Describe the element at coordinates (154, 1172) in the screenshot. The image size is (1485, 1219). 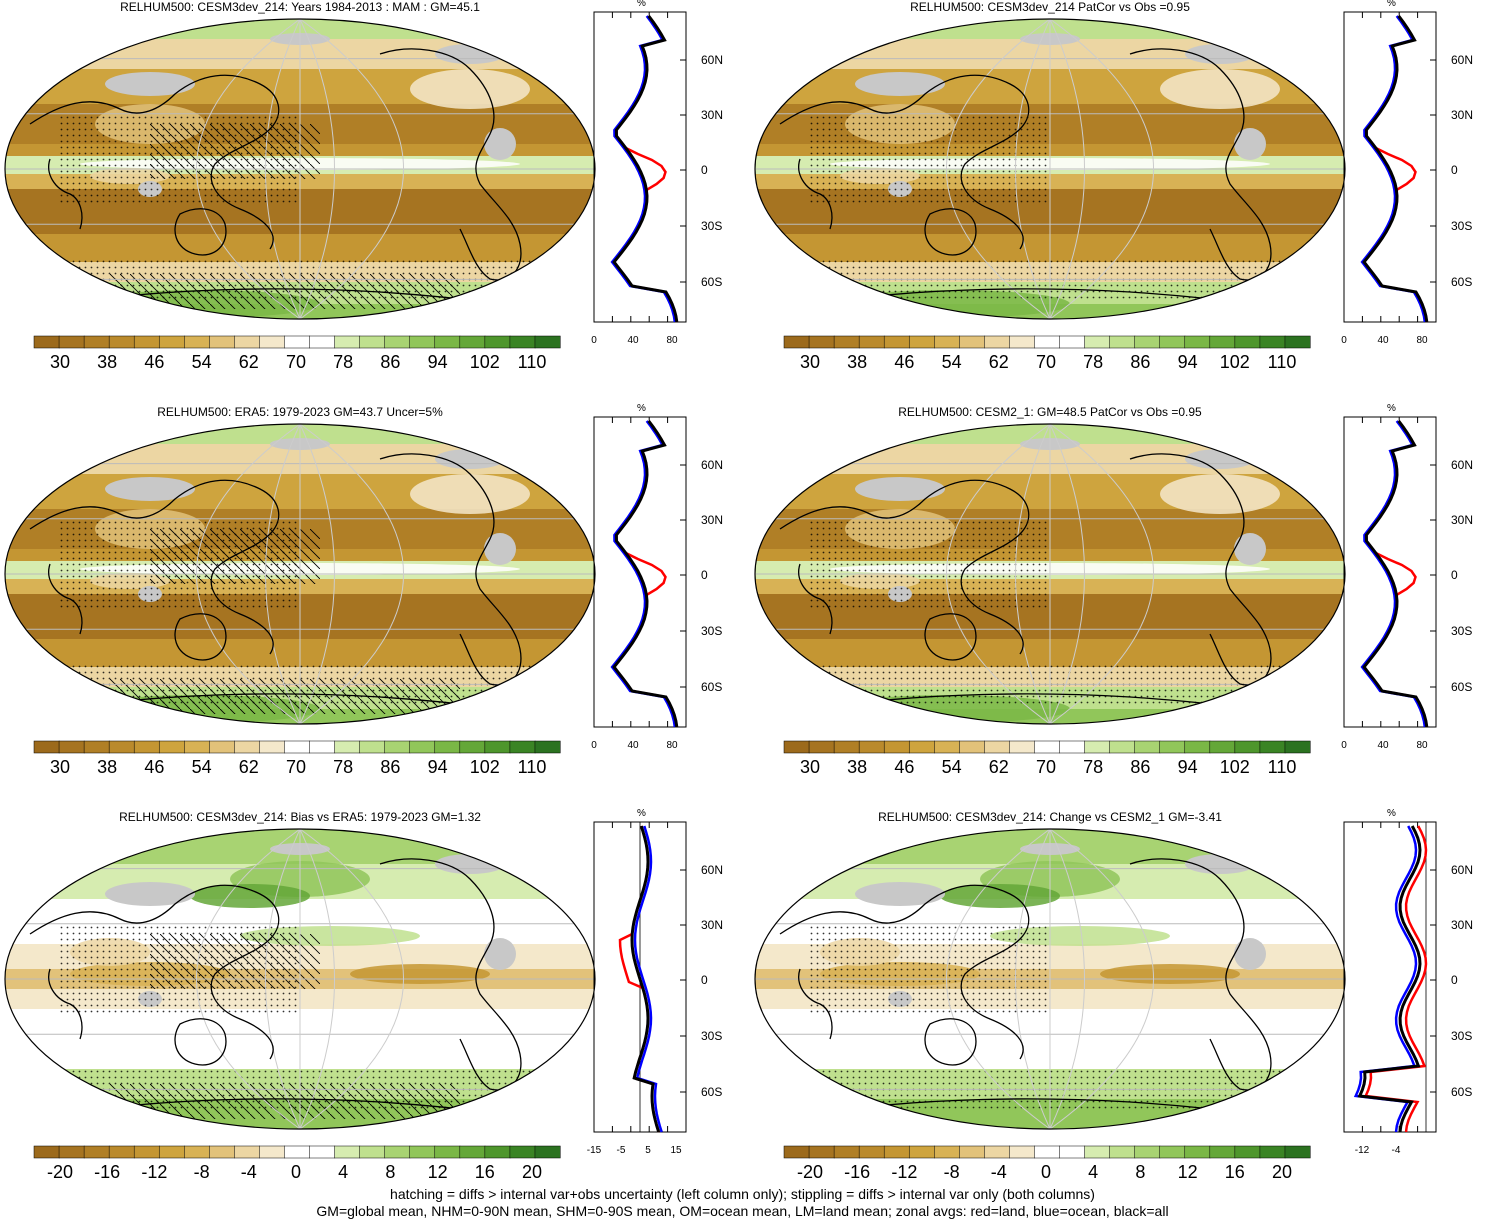
I see `colorbar-label: -12` at that location.